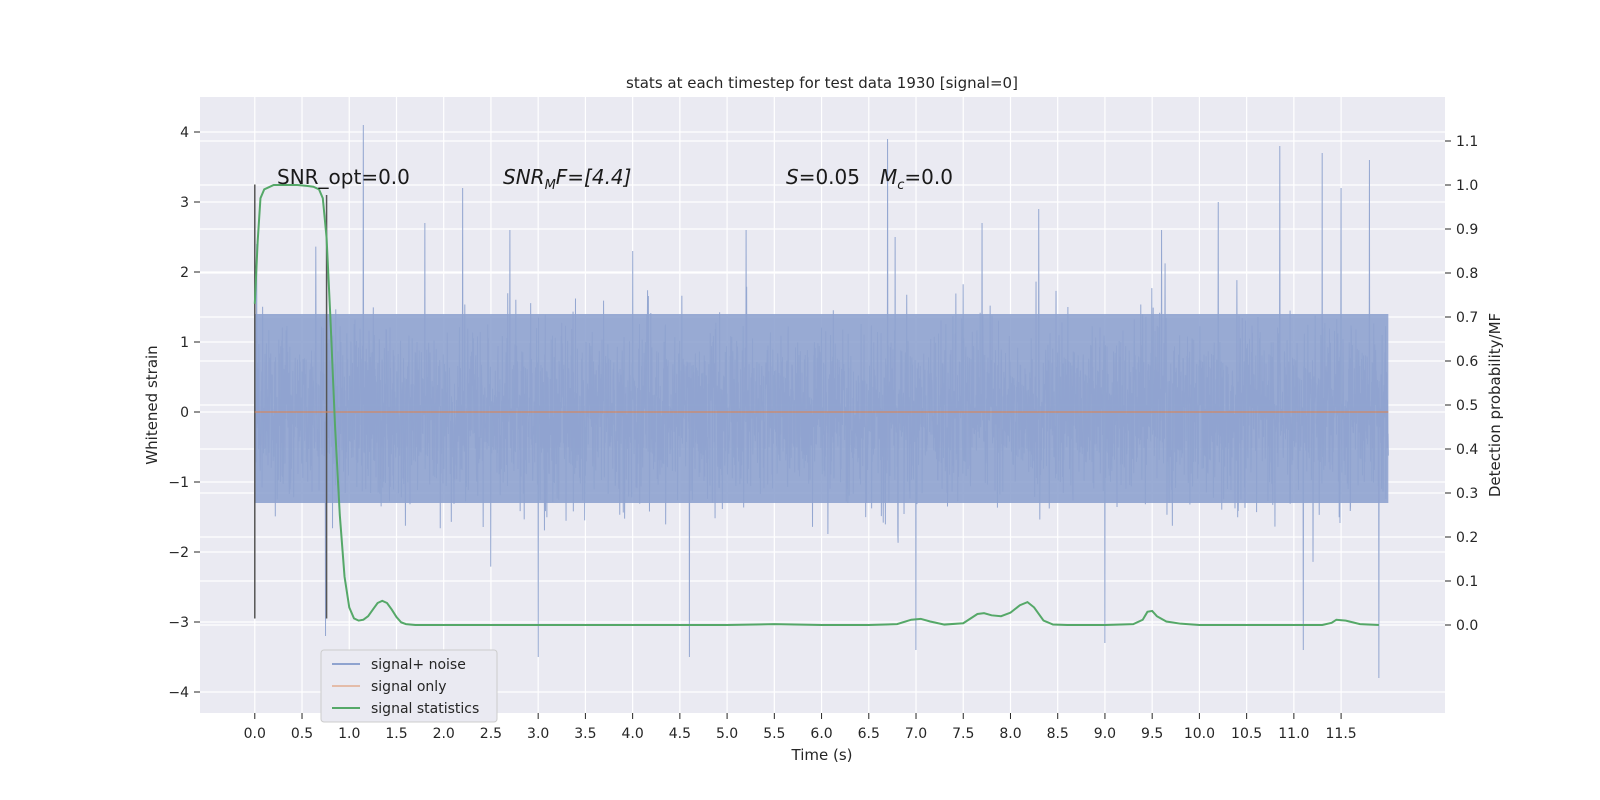  Describe the element at coordinates (491, 734) in the screenshot. I see `x-tick-label: 2.5` at that location.